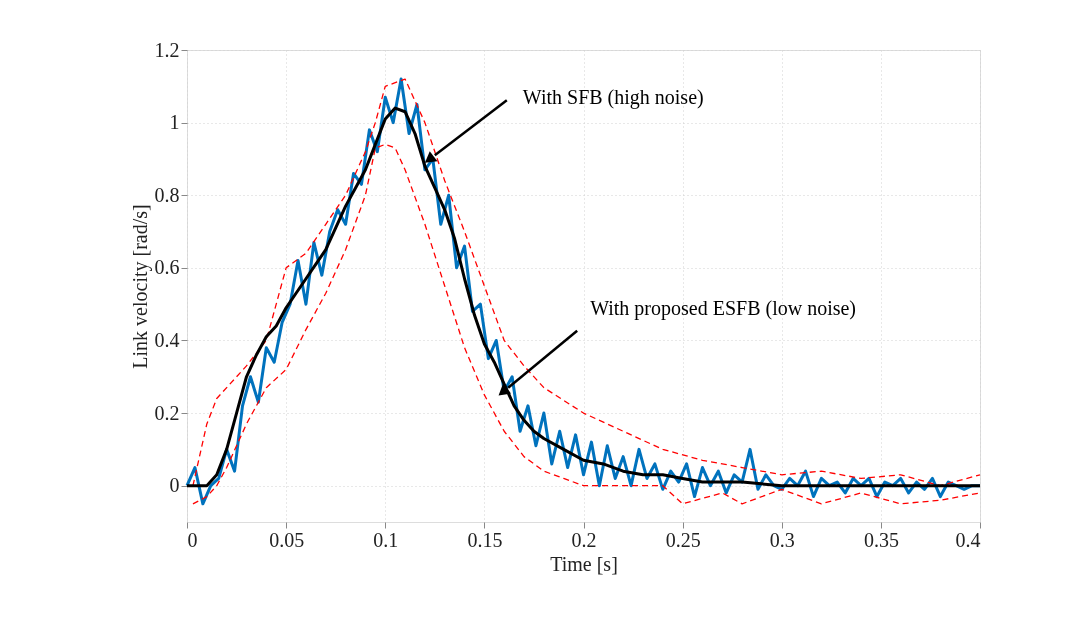 The image size is (1070, 639). What do you see at coordinates (613, 98) in the screenshot?
I see `annotation: With SFB (high noise)` at bounding box center [613, 98].